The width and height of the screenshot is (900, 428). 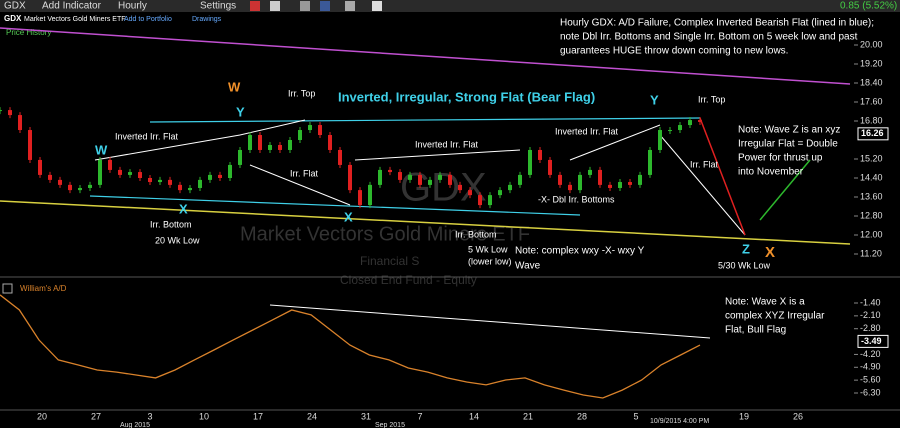 I want to click on x-tick-label: 10, so click(x=204, y=416).